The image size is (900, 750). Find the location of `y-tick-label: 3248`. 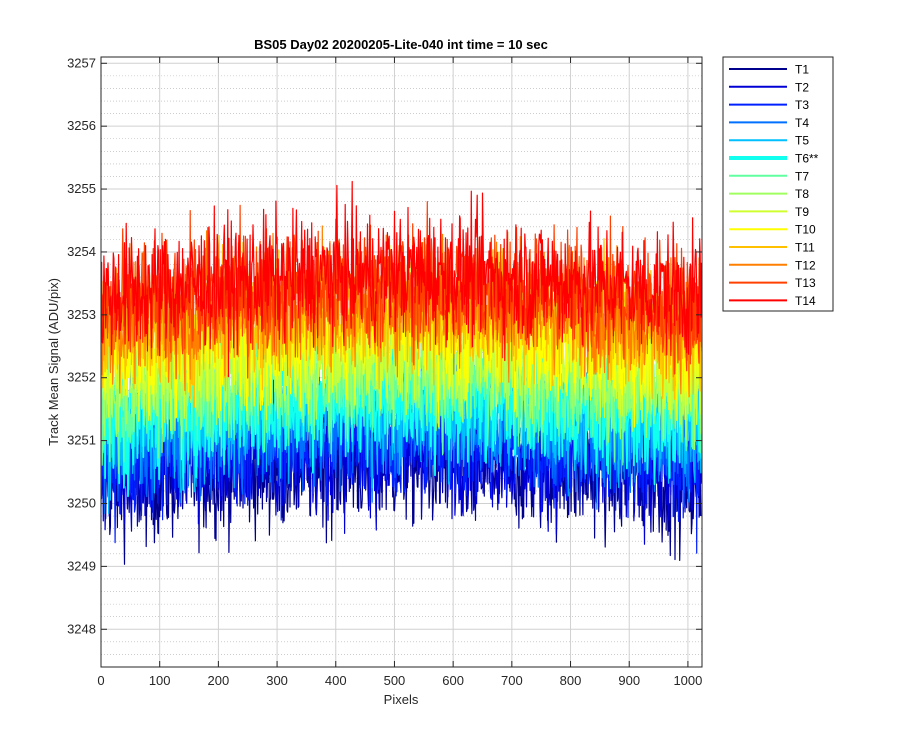

y-tick-label: 3248 is located at coordinates (81, 628).